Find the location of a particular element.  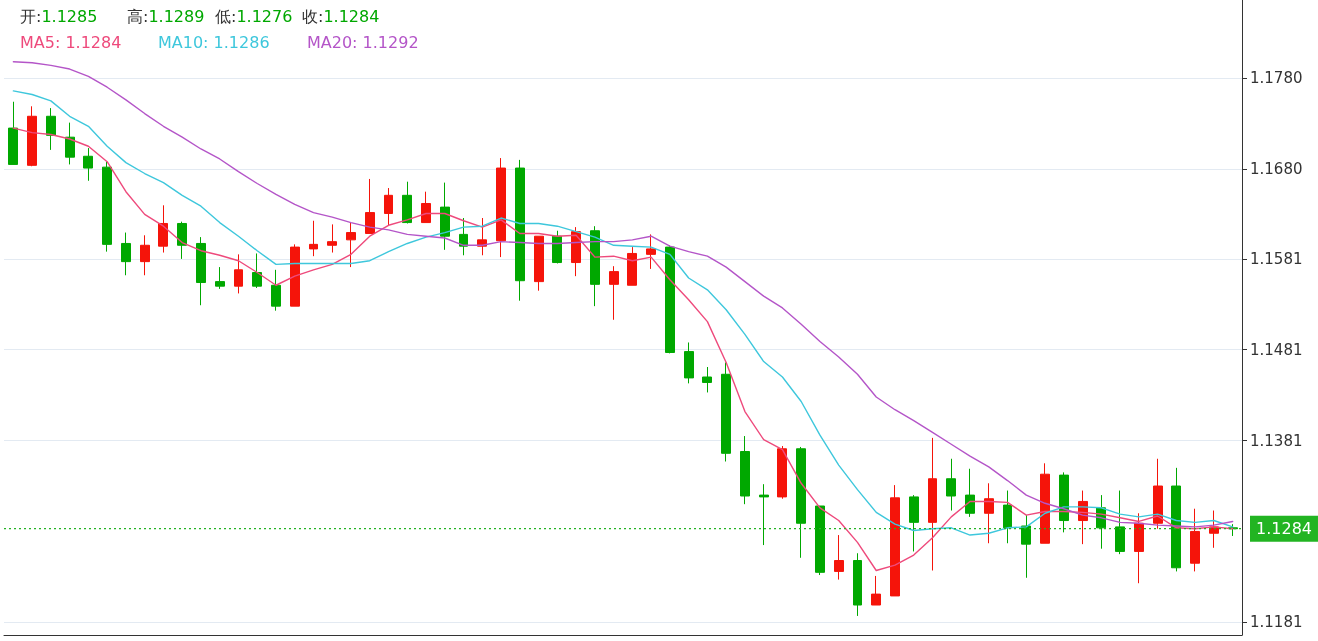

y-tick-label: 1.1381 is located at coordinates (1276, 440).